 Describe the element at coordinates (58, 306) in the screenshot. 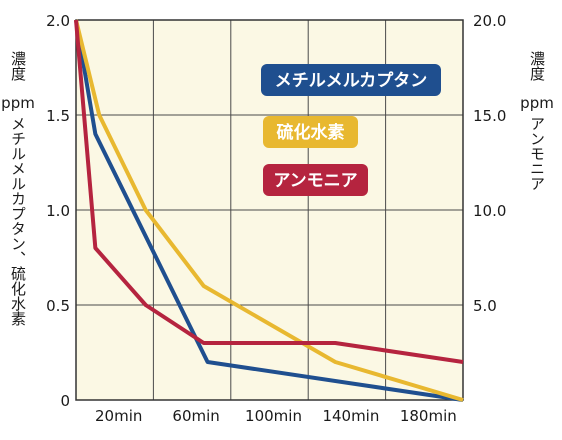

I see `left-axis-tick-label: 0.5` at that location.